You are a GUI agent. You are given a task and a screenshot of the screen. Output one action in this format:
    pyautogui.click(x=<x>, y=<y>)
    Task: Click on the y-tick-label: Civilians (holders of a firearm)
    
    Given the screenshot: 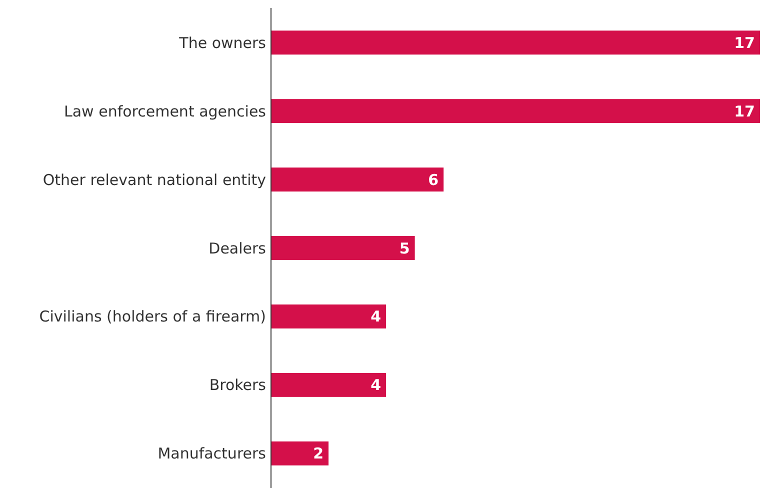 What is the action you would take?
    pyautogui.click(x=152, y=317)
    